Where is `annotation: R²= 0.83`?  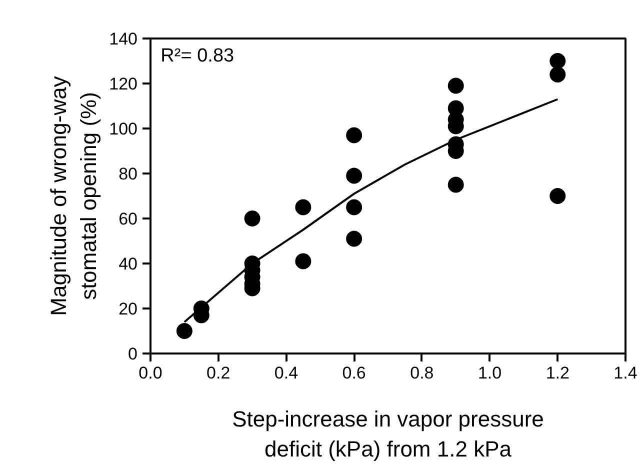
annotation: R²= 0.83 is located at coordinates (197, 55).